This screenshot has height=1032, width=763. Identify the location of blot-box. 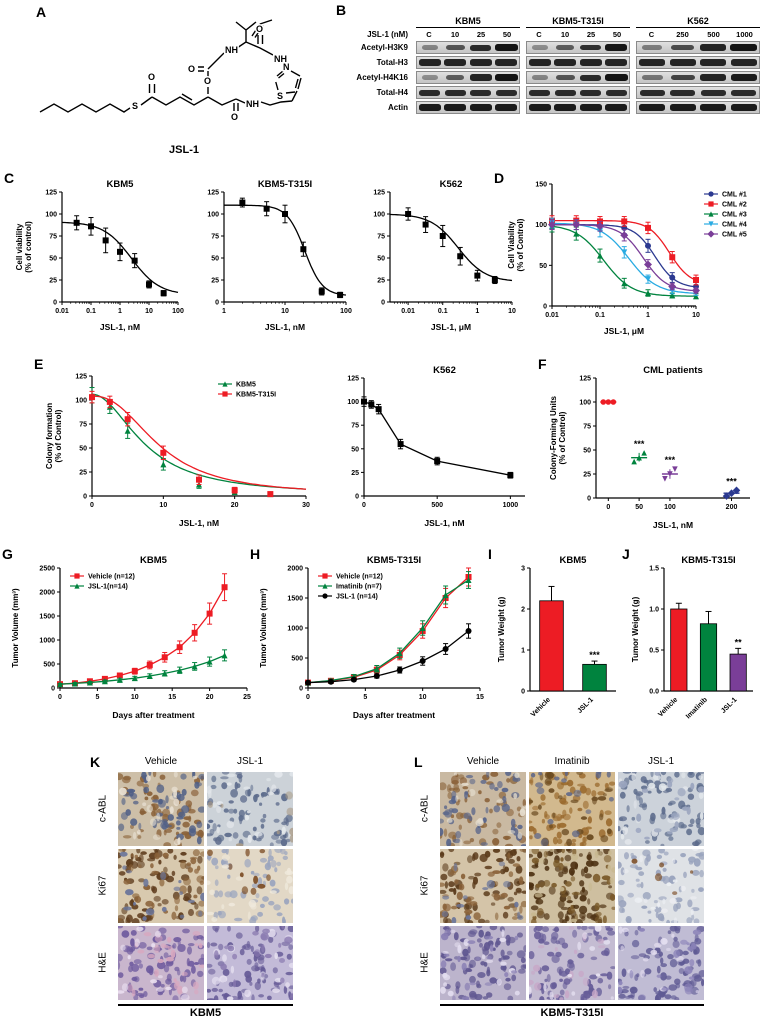
(468, 92).